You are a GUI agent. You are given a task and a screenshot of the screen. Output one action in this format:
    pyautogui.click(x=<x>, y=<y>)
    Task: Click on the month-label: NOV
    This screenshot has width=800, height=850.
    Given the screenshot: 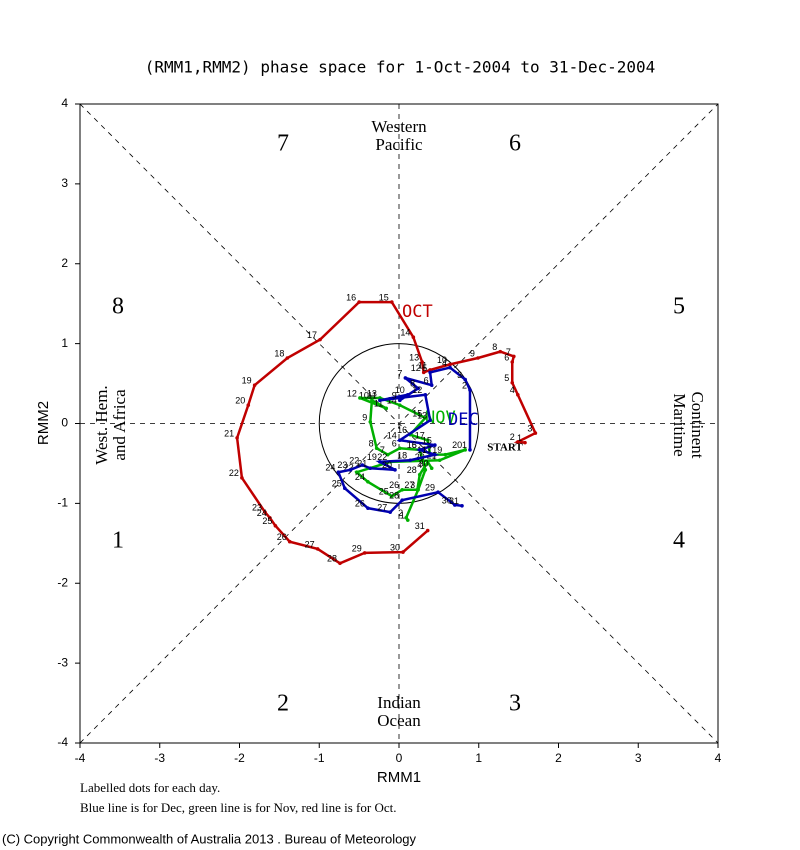 What is the action you would take?
    pyautogui.click(x=440, y=418)
    